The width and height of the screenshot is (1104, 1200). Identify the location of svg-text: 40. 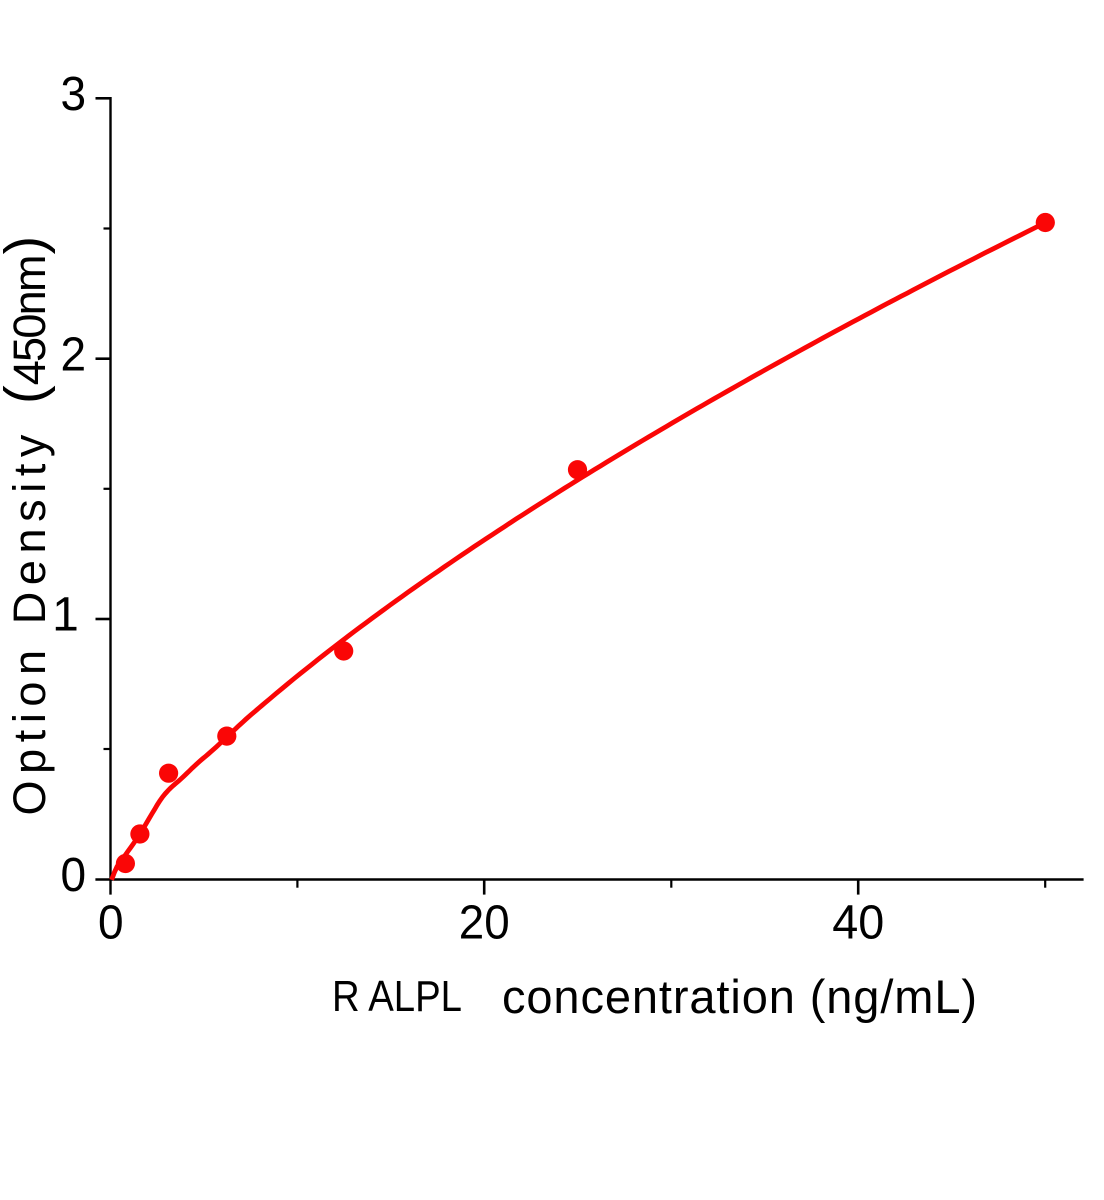
(858, 923).